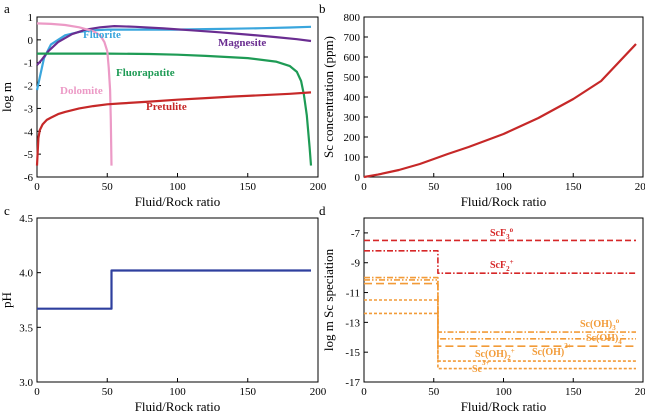  What do you see at coordinates (352, 78) in the screenshot?
I see `y-tick-label: 500` at bounding box center [352, 78].